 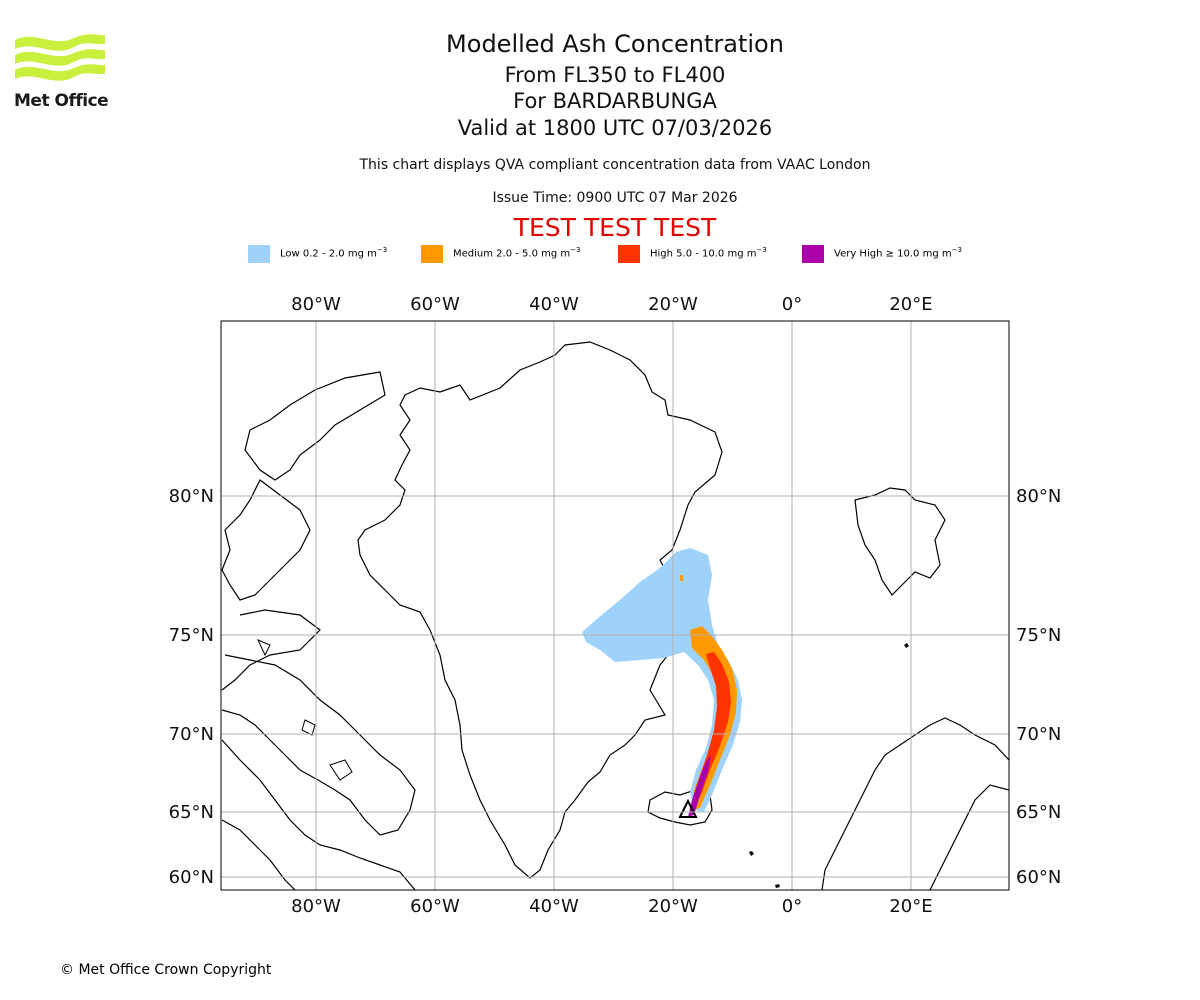 I want to click on lat-label-left: 75°N, so click(x=191, y=635).